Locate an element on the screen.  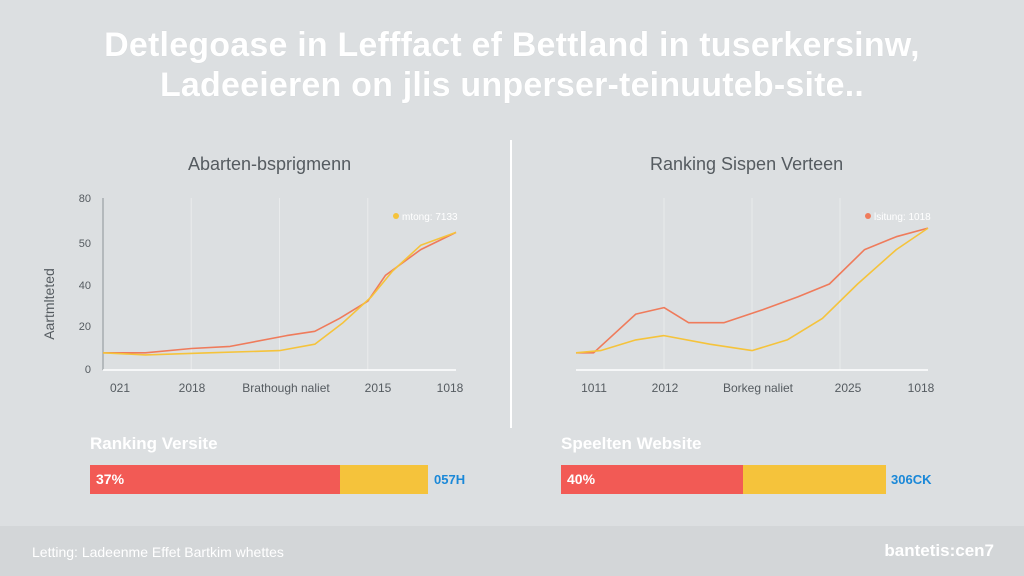
bar-percent: 40% is located at coordinates (581, 479).